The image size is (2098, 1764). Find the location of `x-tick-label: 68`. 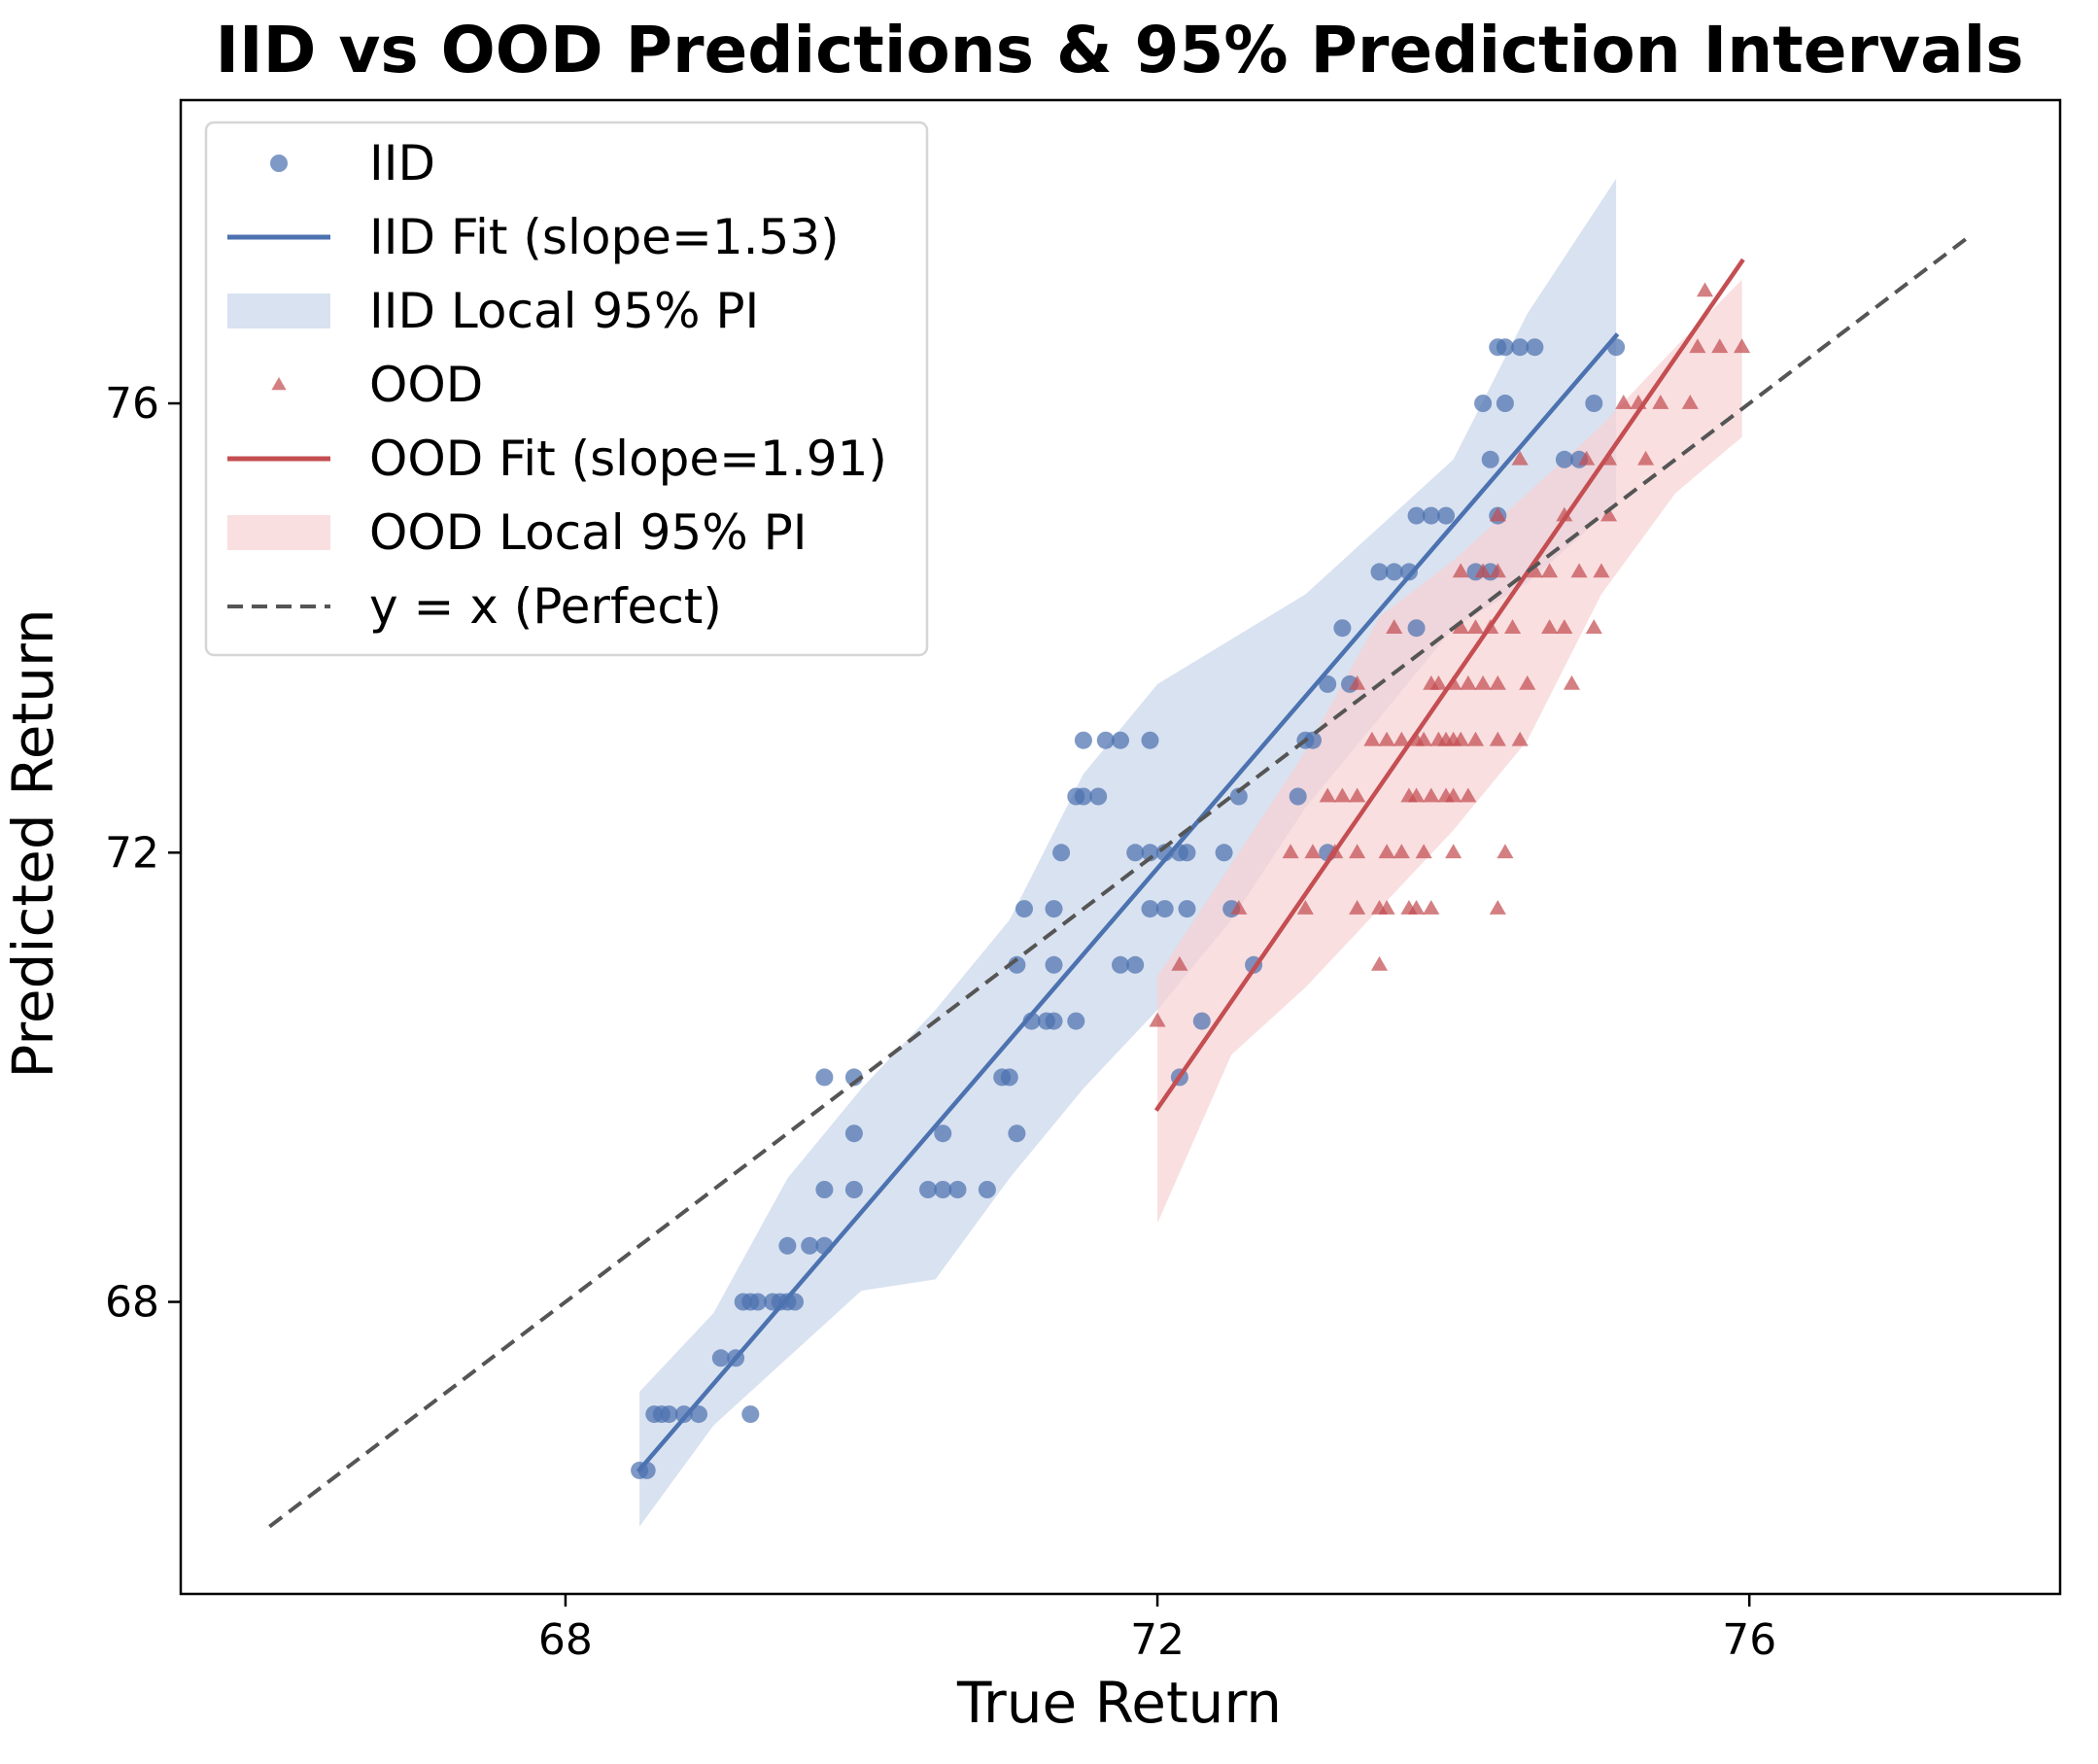

x-tick-label: 68 is located at coordinates (565, 1640).